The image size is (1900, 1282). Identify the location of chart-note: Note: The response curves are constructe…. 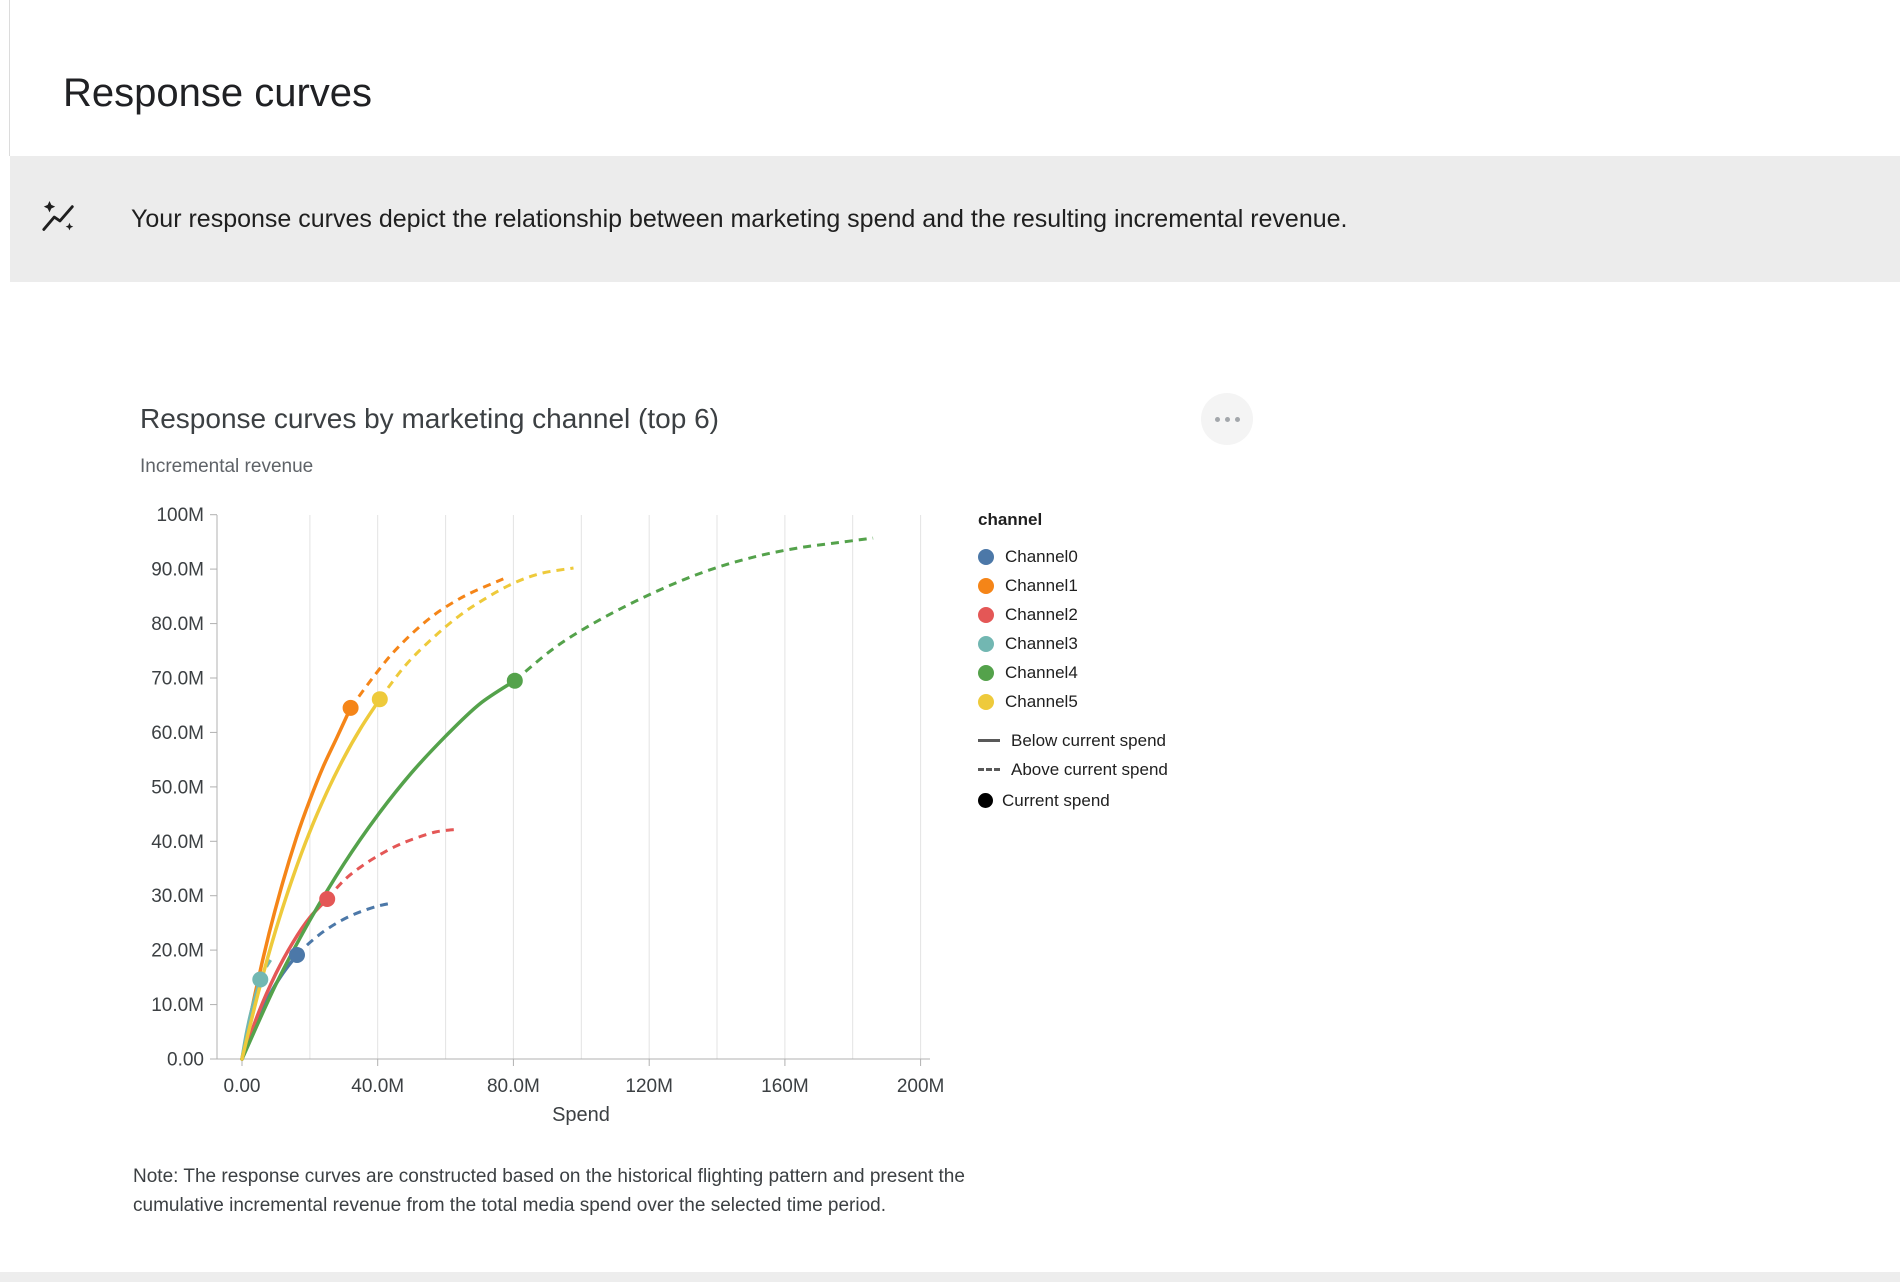
(549, 1191).